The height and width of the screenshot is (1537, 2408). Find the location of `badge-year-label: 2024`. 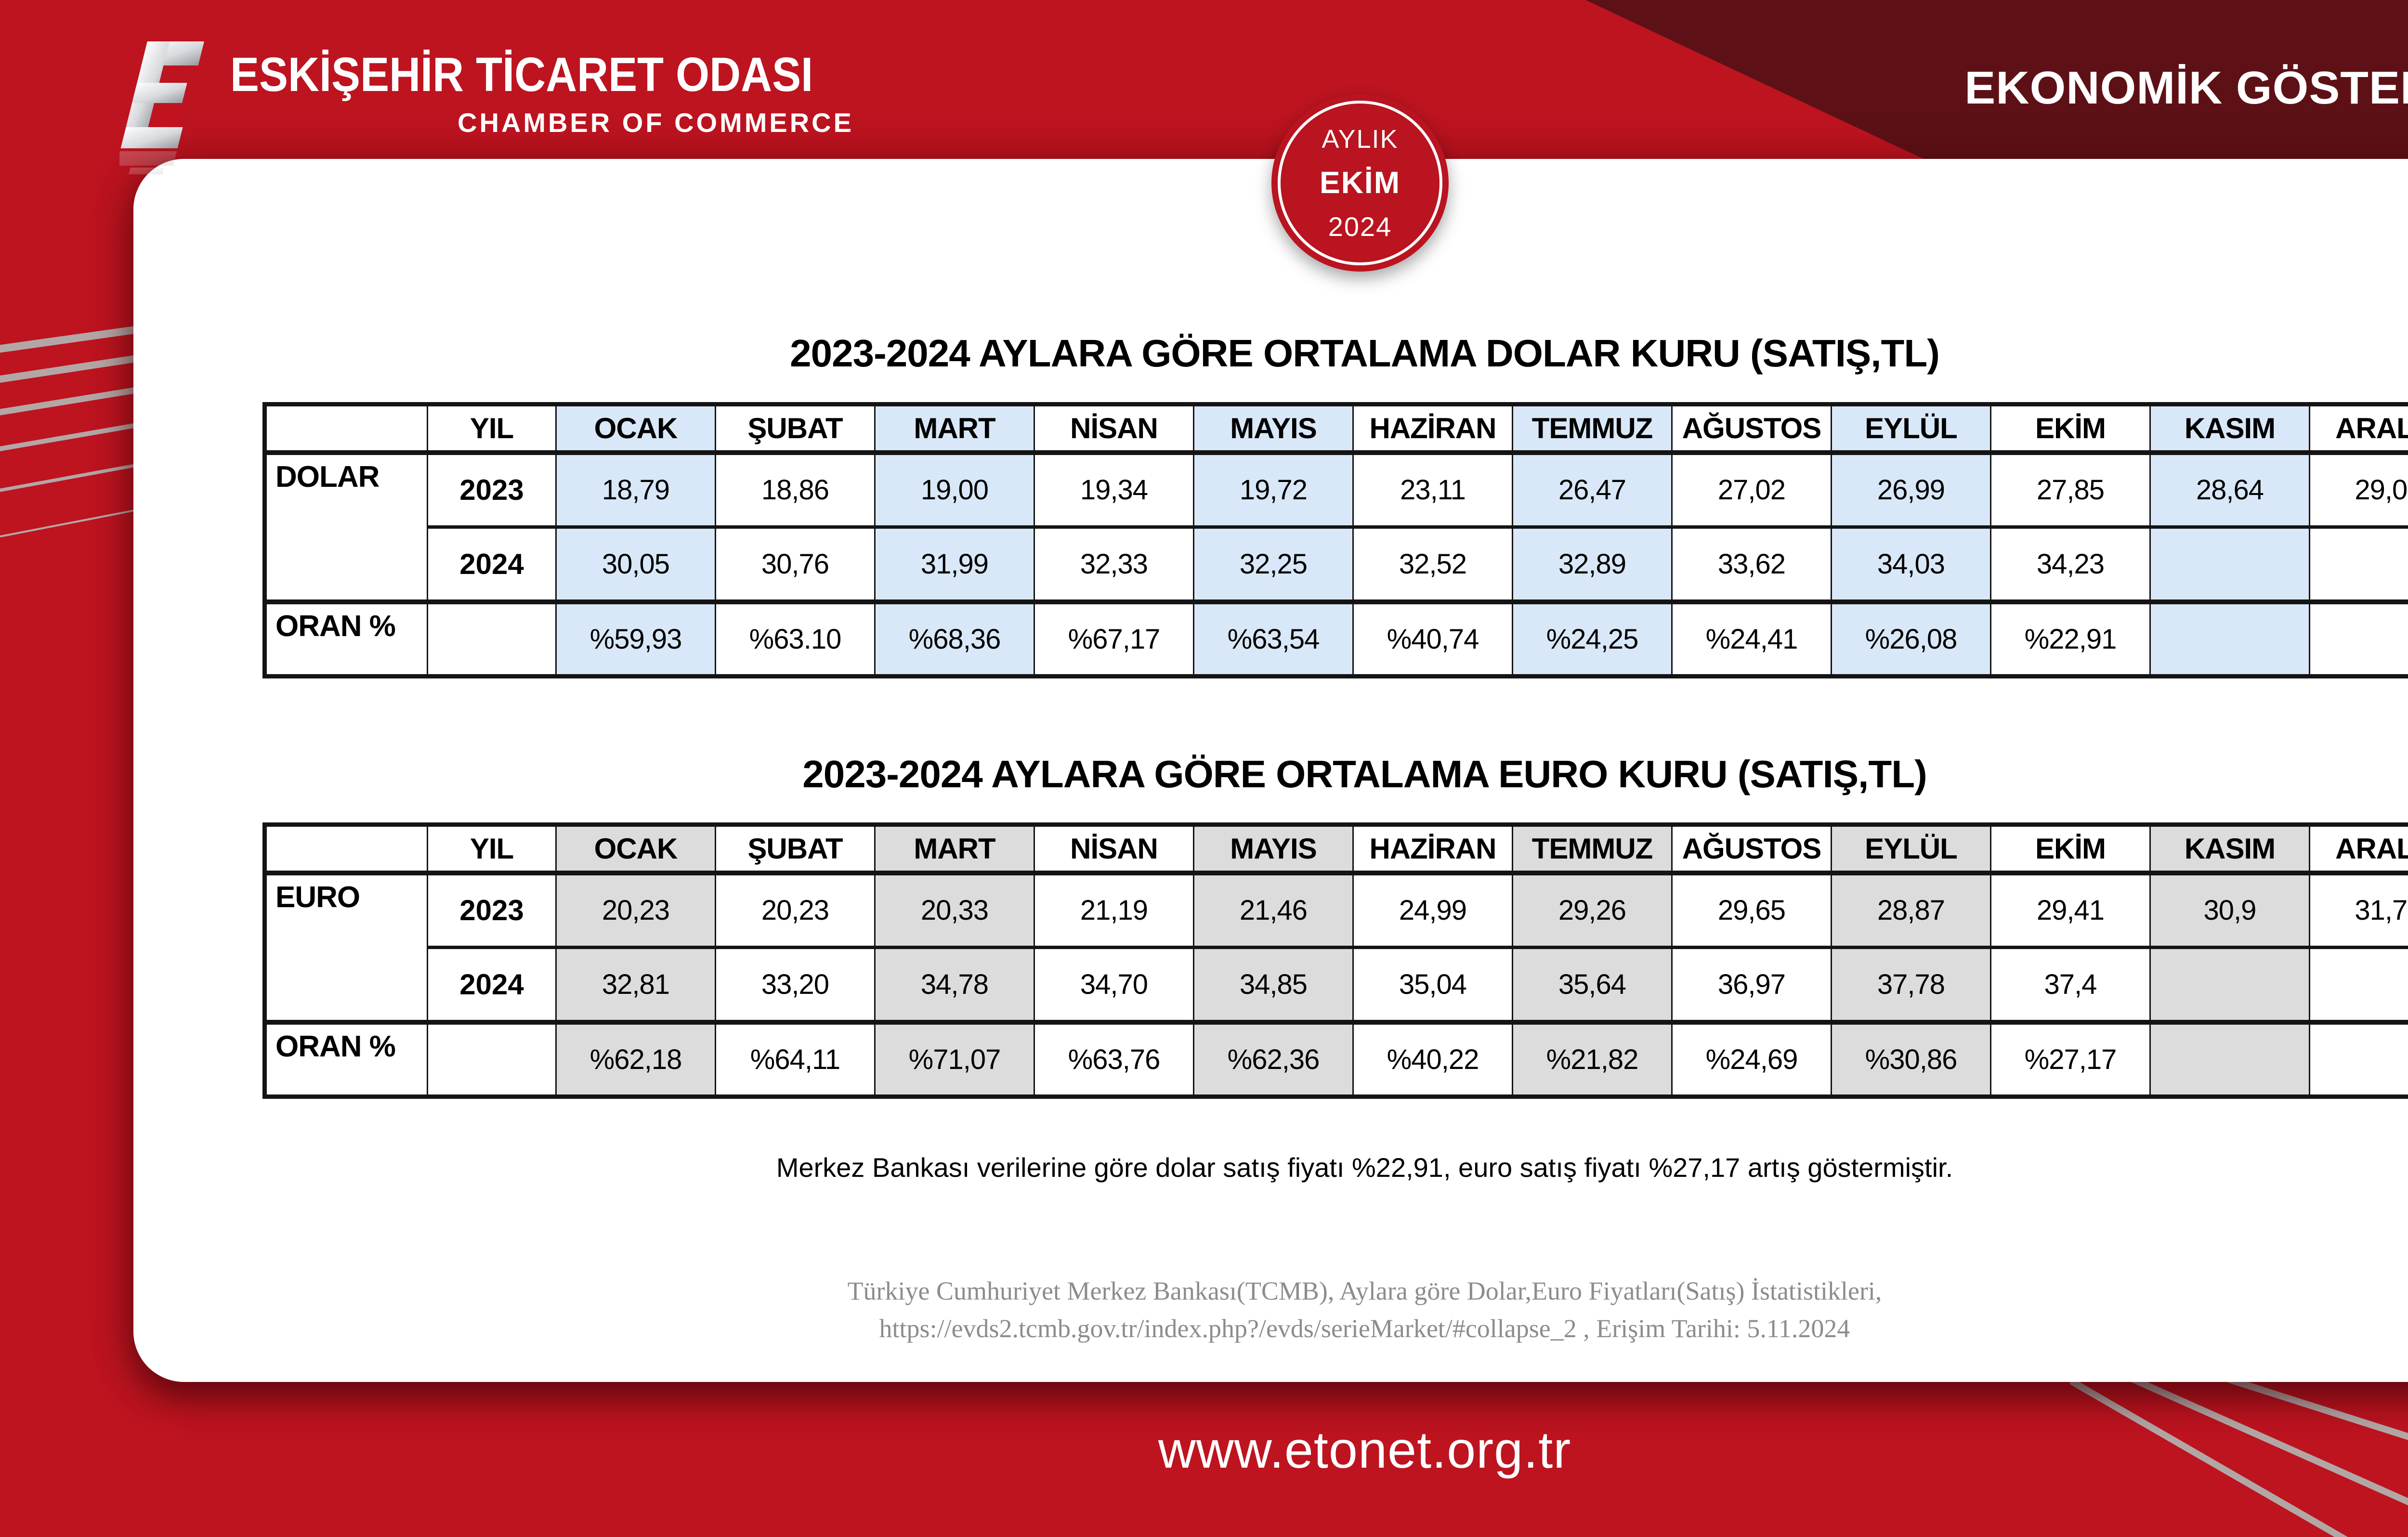

badge-year-label: 2024 is located at coordinates (1360, 226).